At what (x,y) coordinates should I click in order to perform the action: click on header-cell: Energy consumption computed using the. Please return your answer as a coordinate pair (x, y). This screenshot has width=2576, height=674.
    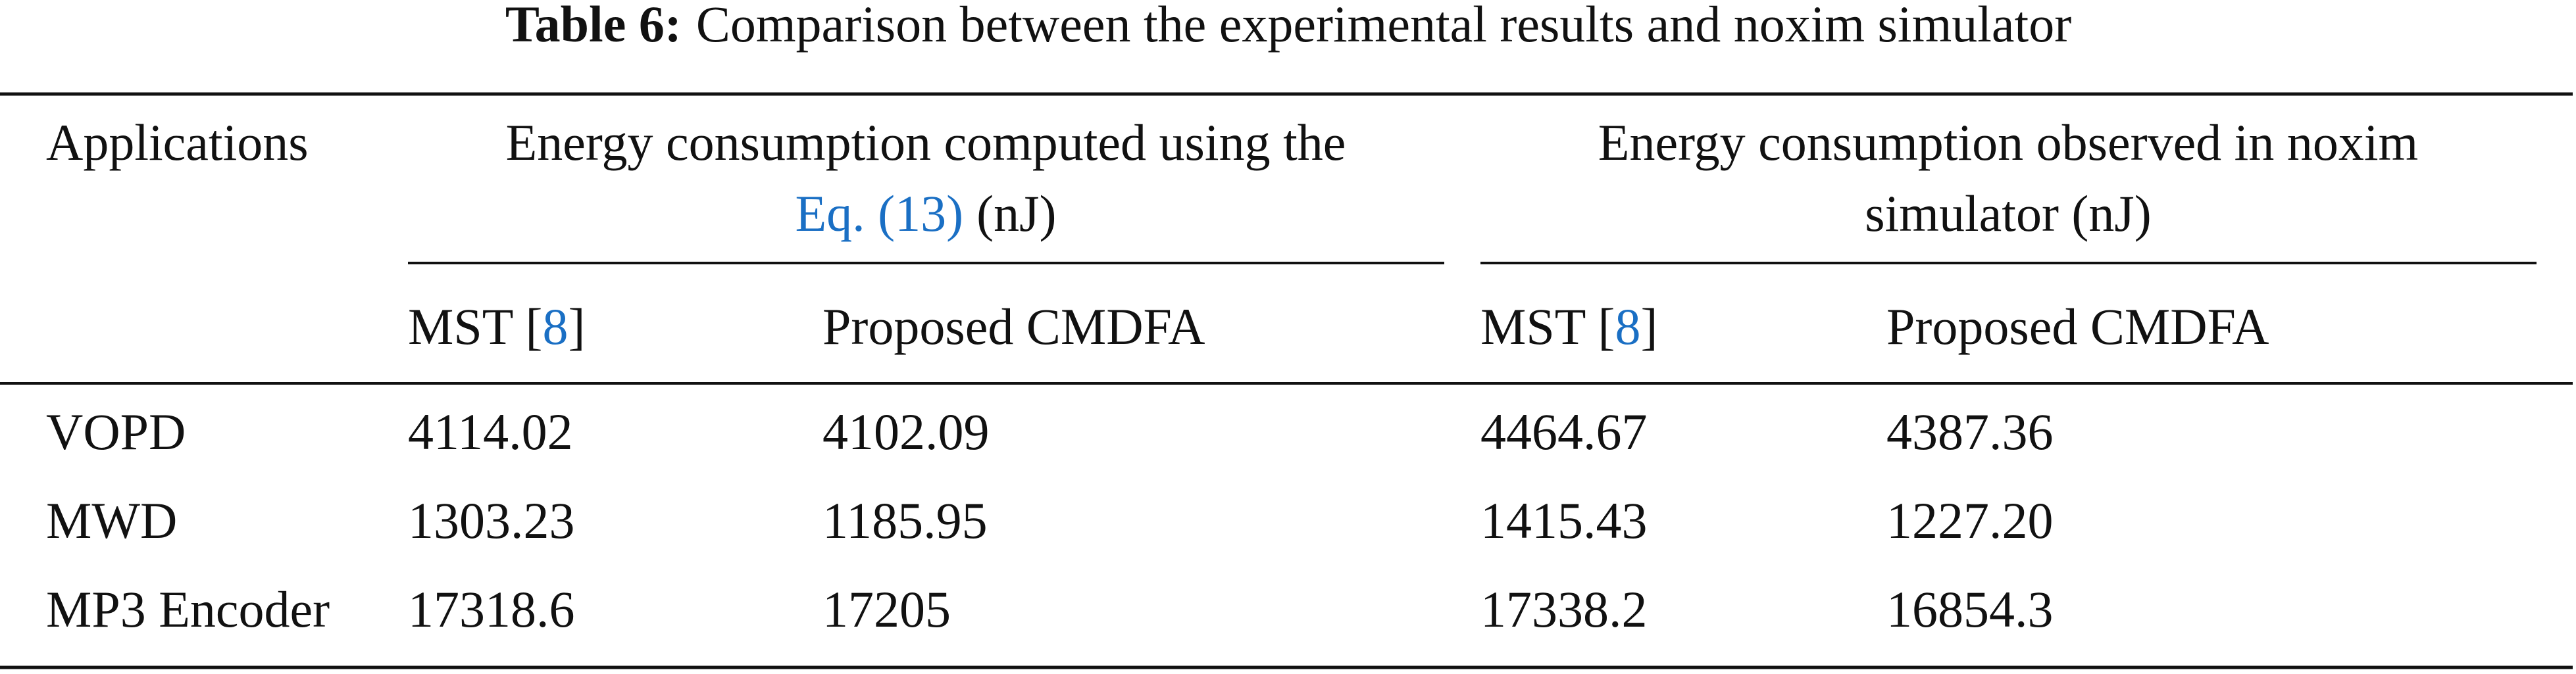
    Looking at the image, I should click on (926, 142).